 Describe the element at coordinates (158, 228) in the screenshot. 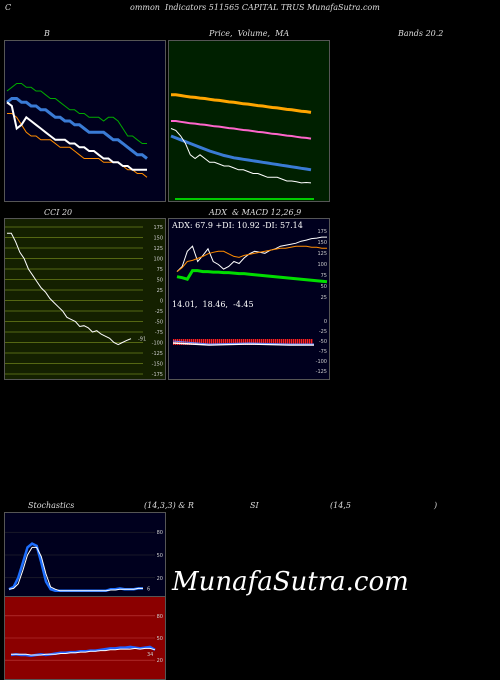

I see `cci-tick-label: 175` at that location.